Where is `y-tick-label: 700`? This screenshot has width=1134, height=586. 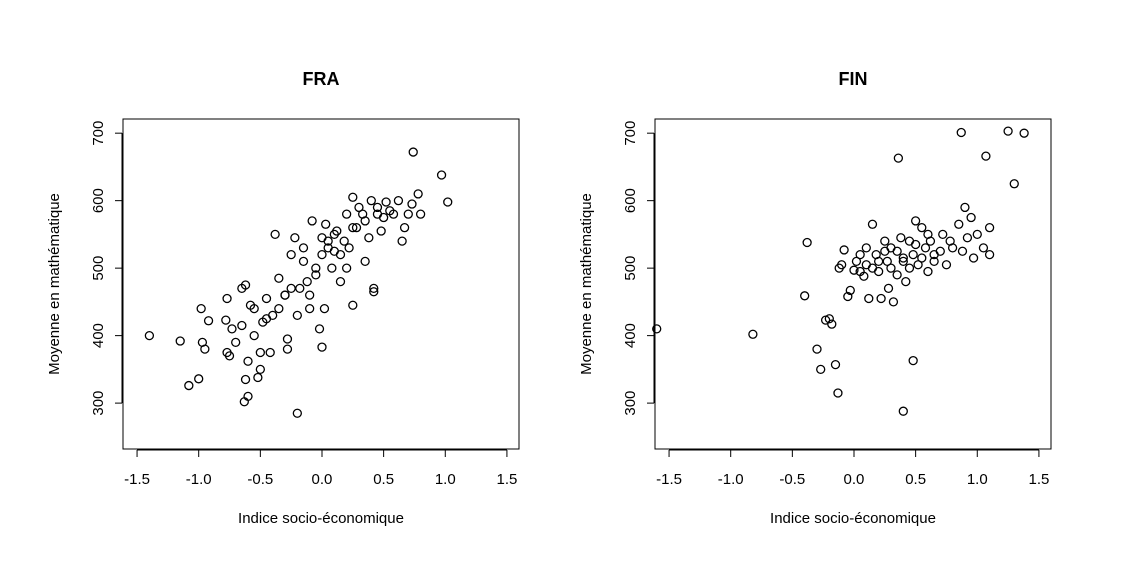 y-tick-label: 700 is located at coordinates (98, 133).